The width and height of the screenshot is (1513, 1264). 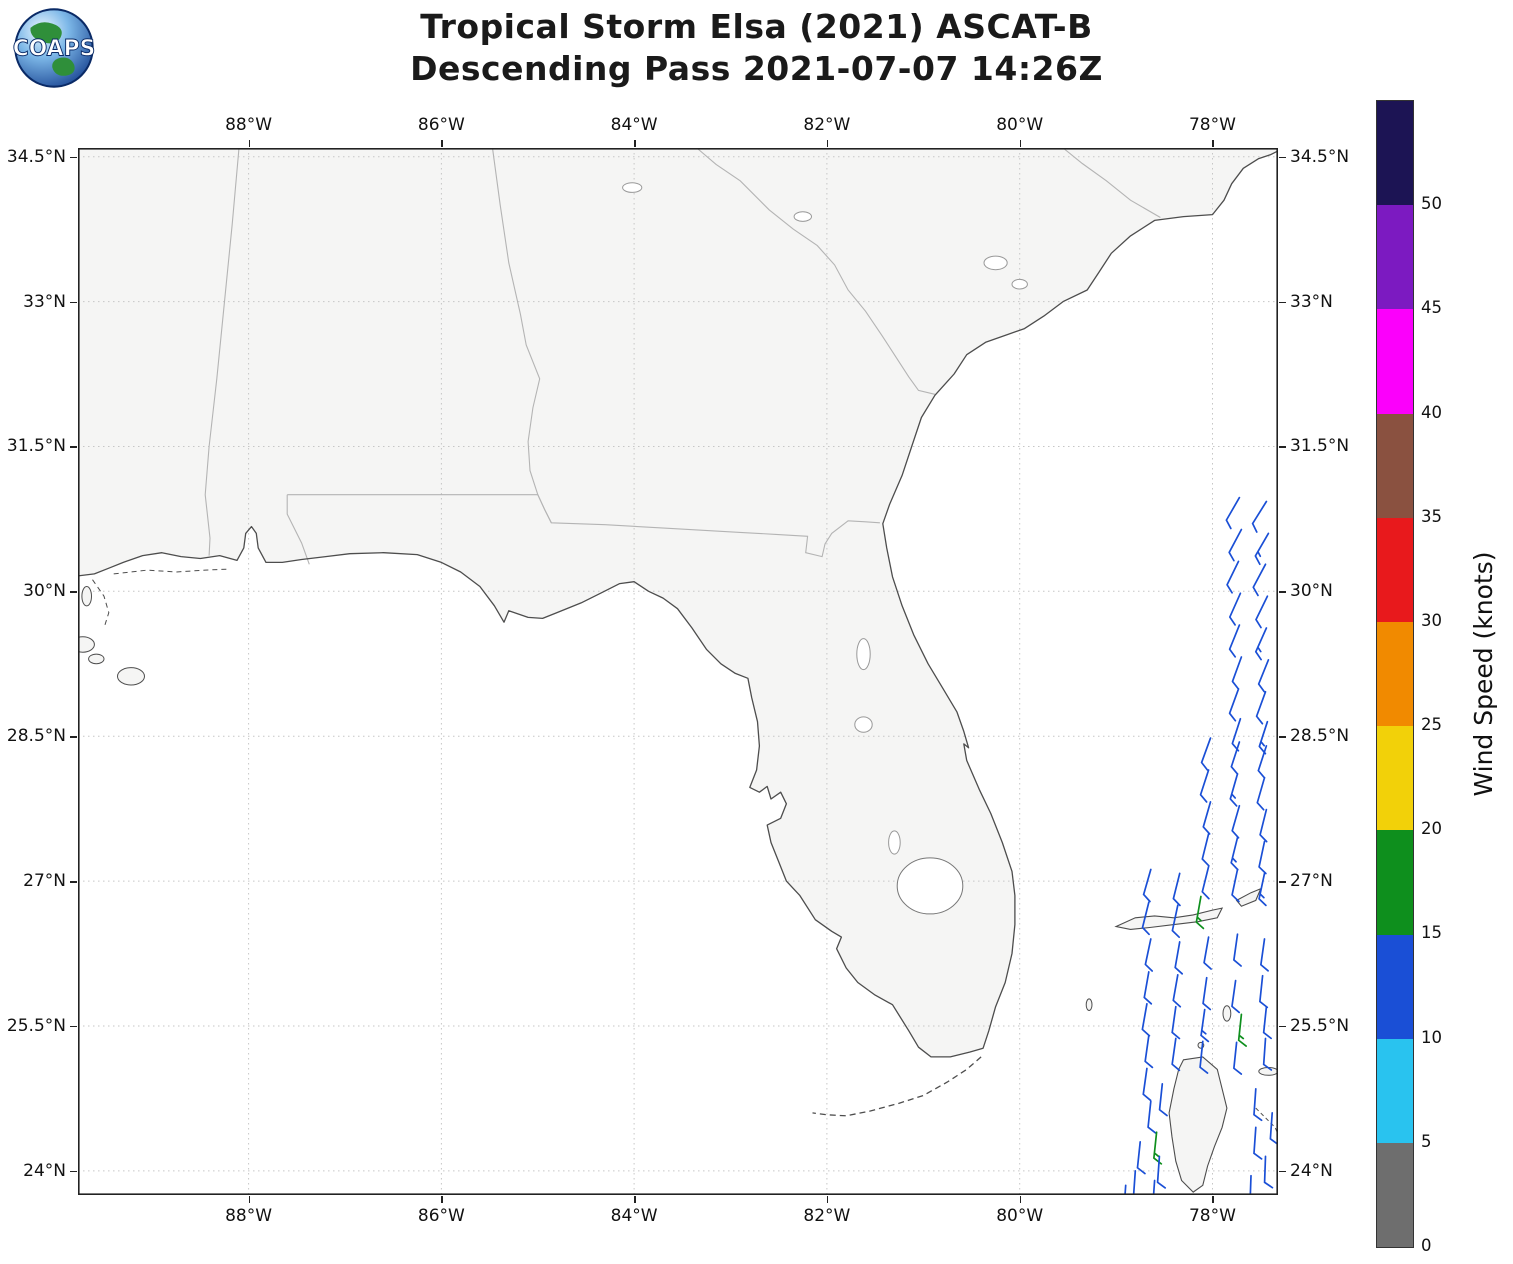 What do you see at coordinates (1311, 1170) in the screenshot?
I see `y-tick-label-right: 24°N` at bounding box center [1311, 1170].